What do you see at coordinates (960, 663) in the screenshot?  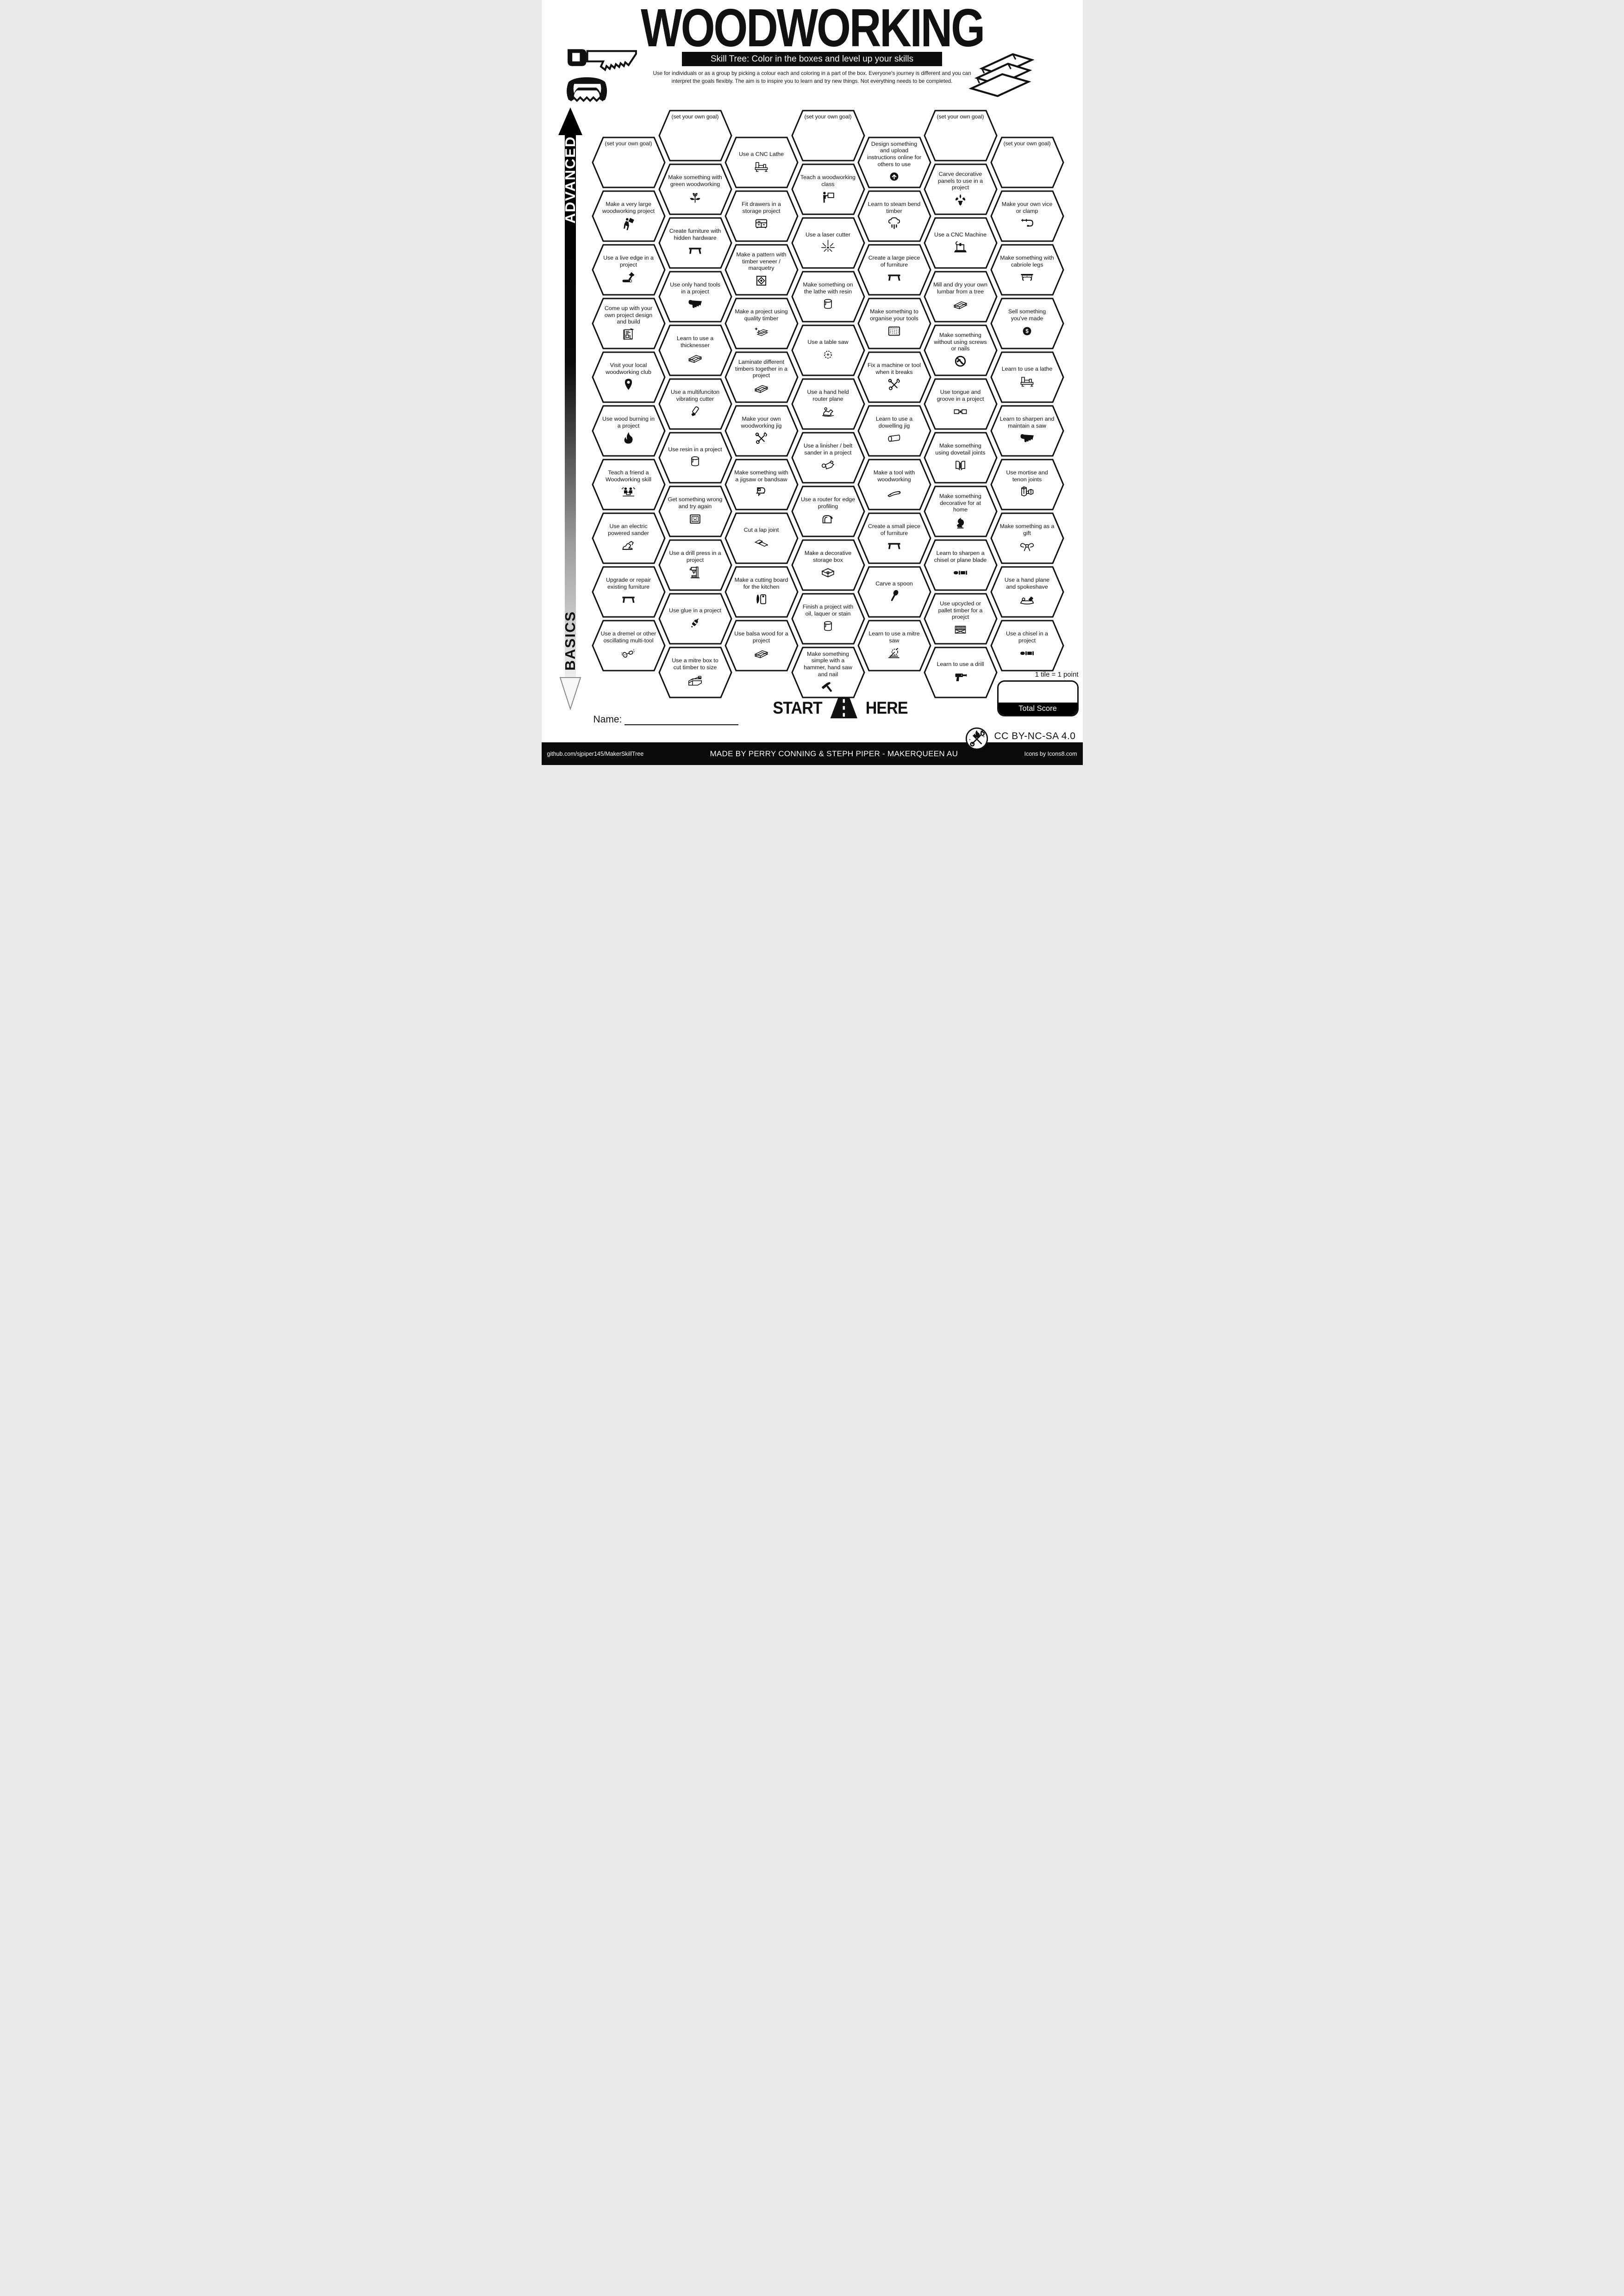 I see `skill-label: Learn to use a drill` at bounding box center [960, 663].